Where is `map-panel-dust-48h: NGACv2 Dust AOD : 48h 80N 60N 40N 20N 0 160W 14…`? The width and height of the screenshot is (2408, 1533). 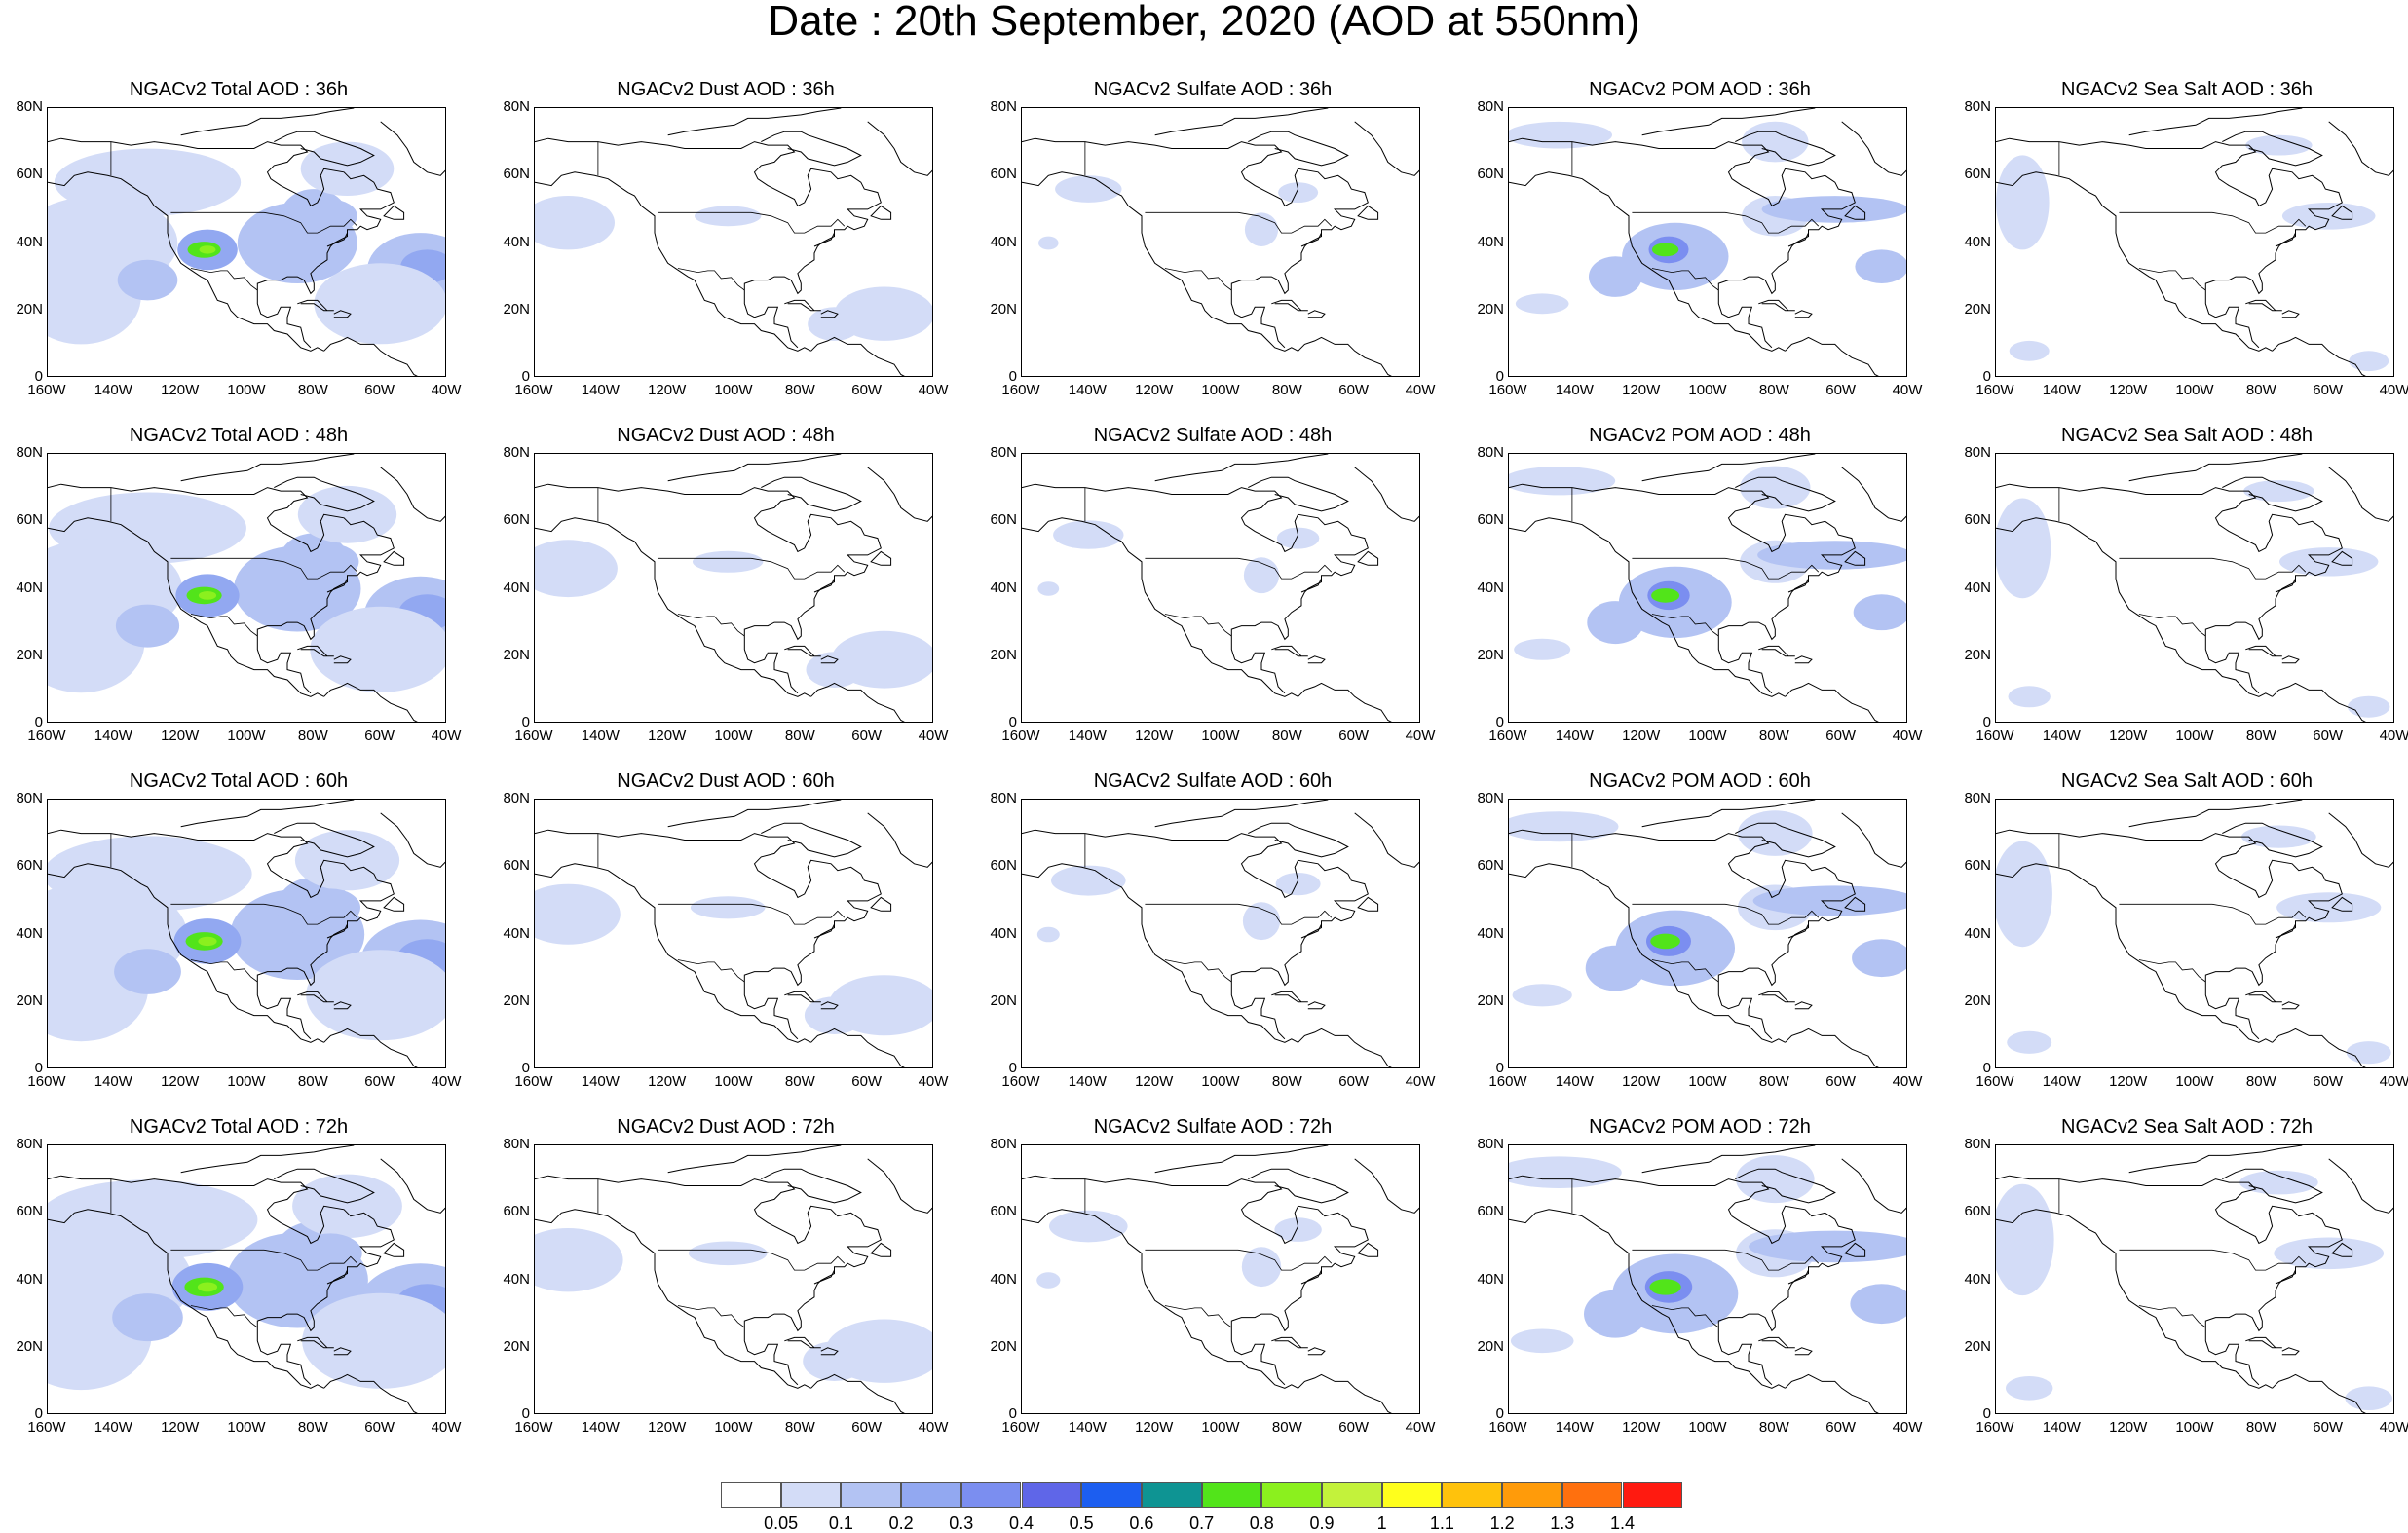
map-panel-dust-48h: NGACv2 Dust AOD : 48h 80N 60N 40N 20N 0 160W 14… is located at coordinates (725, 601).